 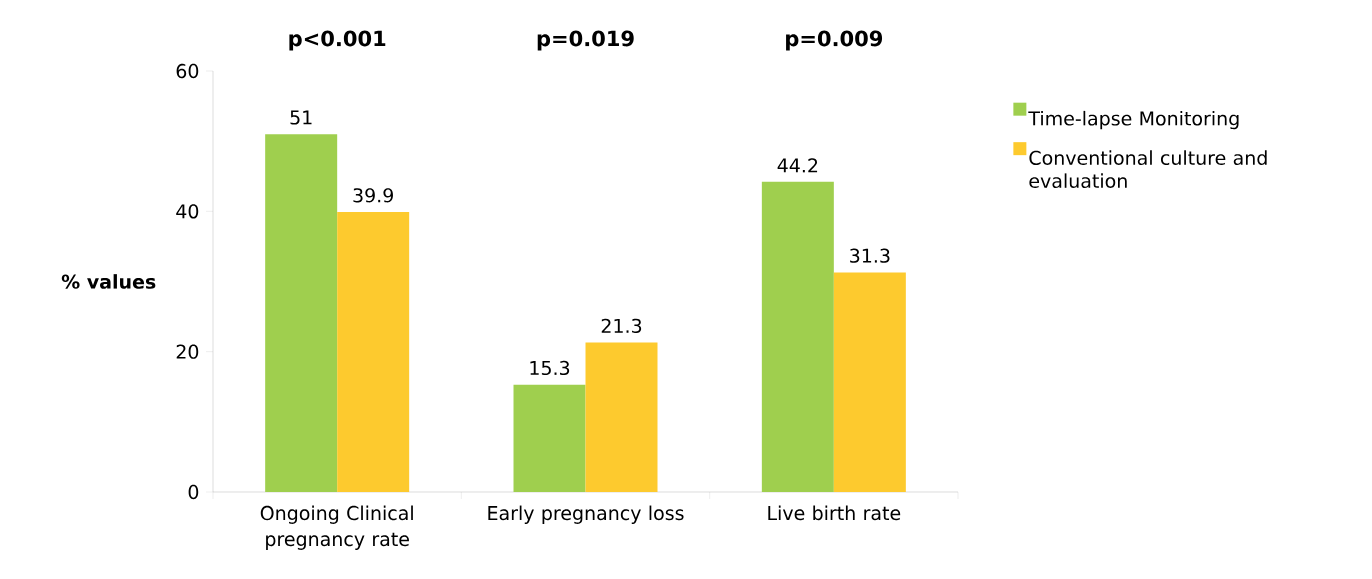 What do you see at coordinates (336, 527) in the screenshot?
I see `x-tick-label: Ongoing Clinical pregnancy rate` at bounding box center [336, 527].